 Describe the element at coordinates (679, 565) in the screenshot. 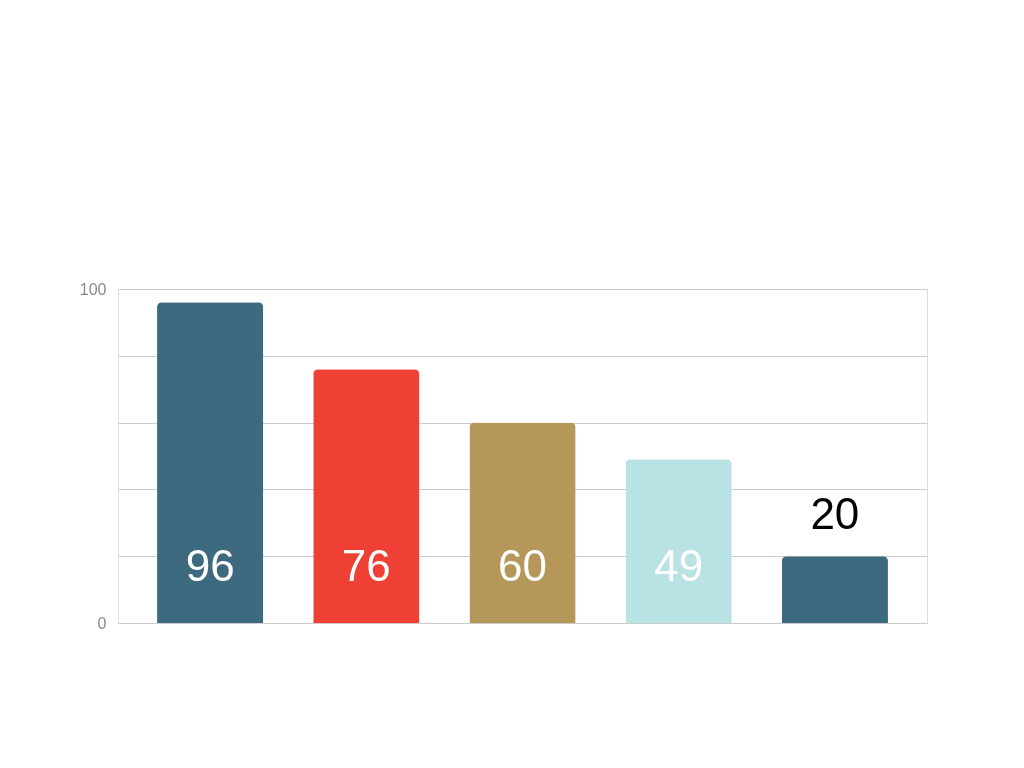

I see `data-label: 49` at that location.